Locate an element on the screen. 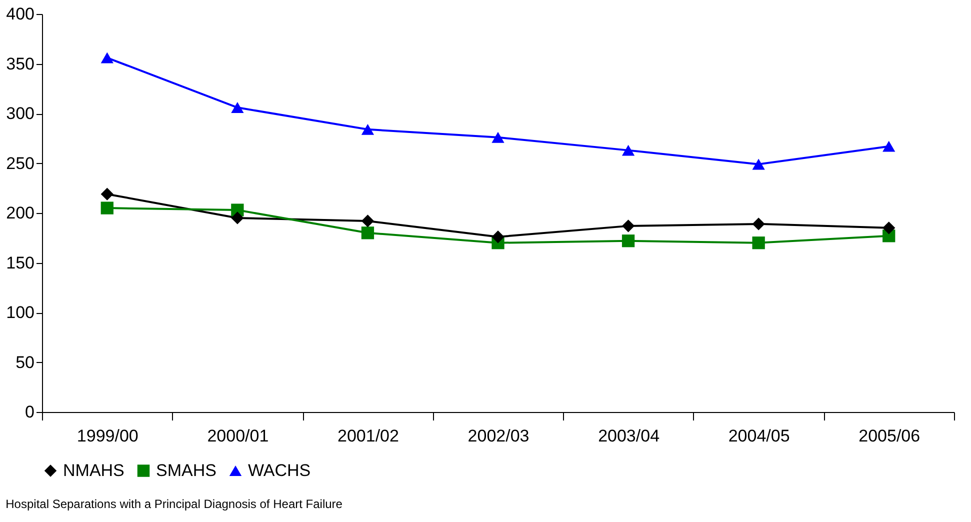 This screenshot has height=522, width=971. legend-label: WACHS is located at coordinates (279, 470).